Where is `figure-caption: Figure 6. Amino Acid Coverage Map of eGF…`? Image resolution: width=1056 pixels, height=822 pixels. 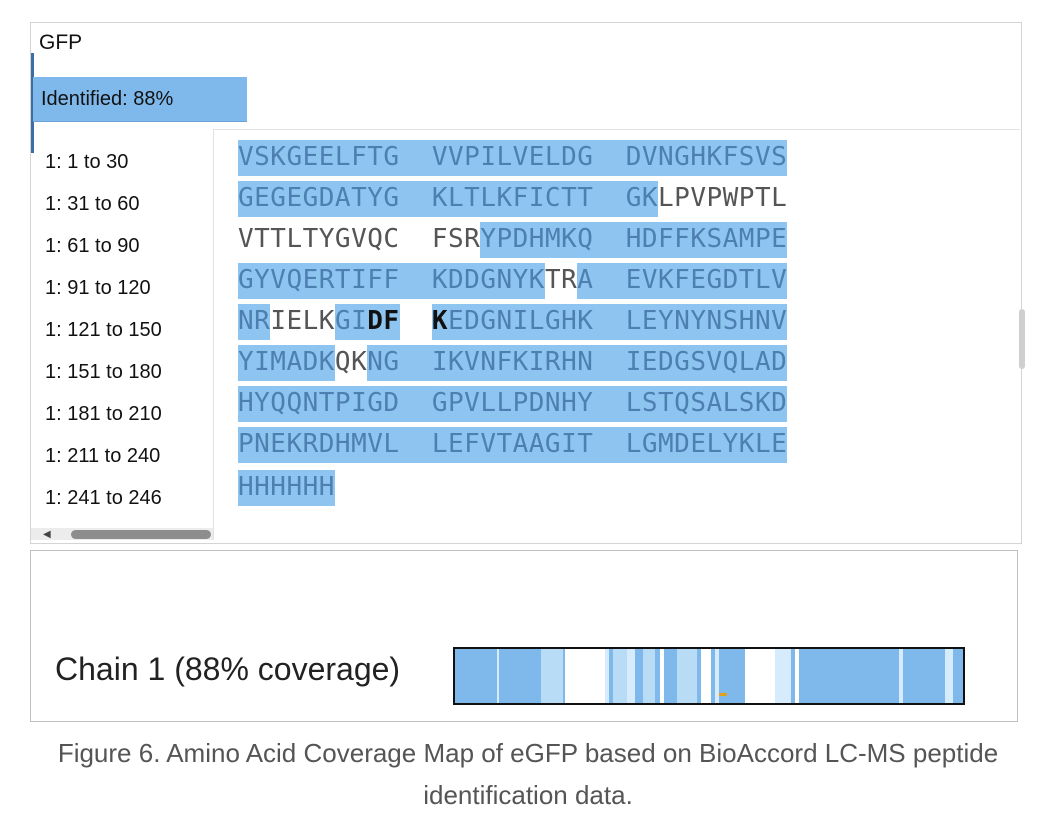
figure-caption: Figure 6. Amino Acid Coverage Map of eGF… is located at coordinates (528, 774).